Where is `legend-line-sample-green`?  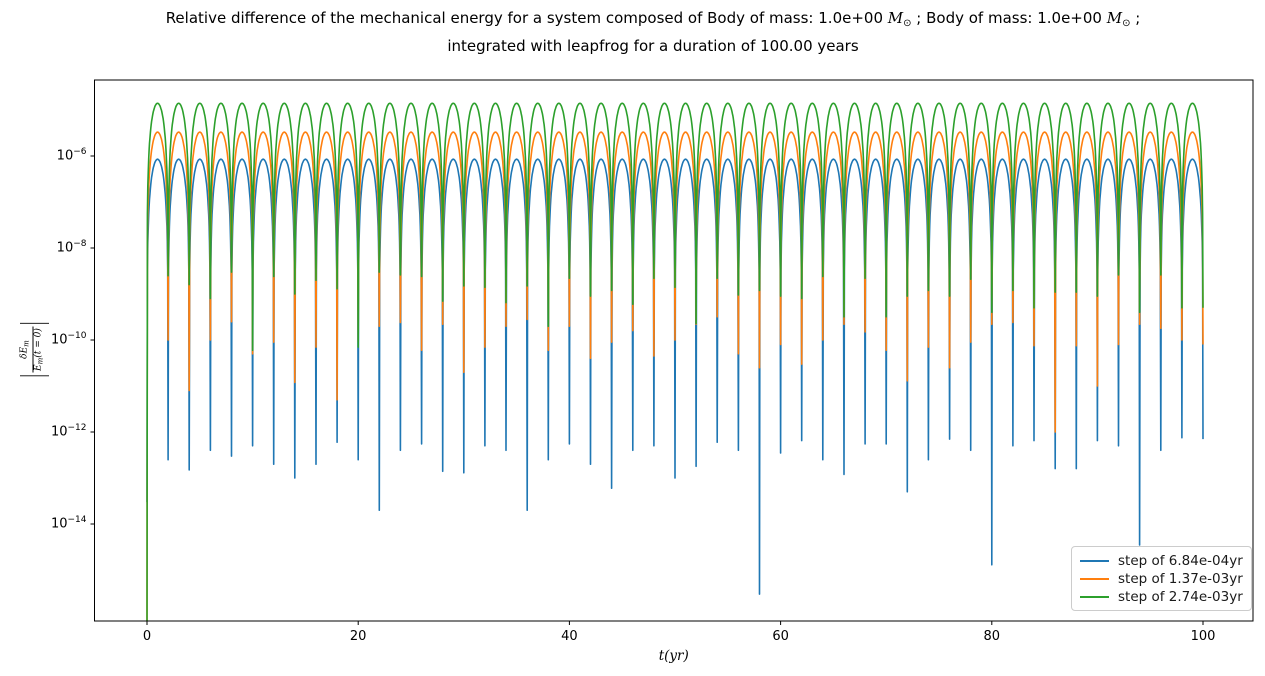
legend-line-sample-green is located at coordinates (1094, 597).